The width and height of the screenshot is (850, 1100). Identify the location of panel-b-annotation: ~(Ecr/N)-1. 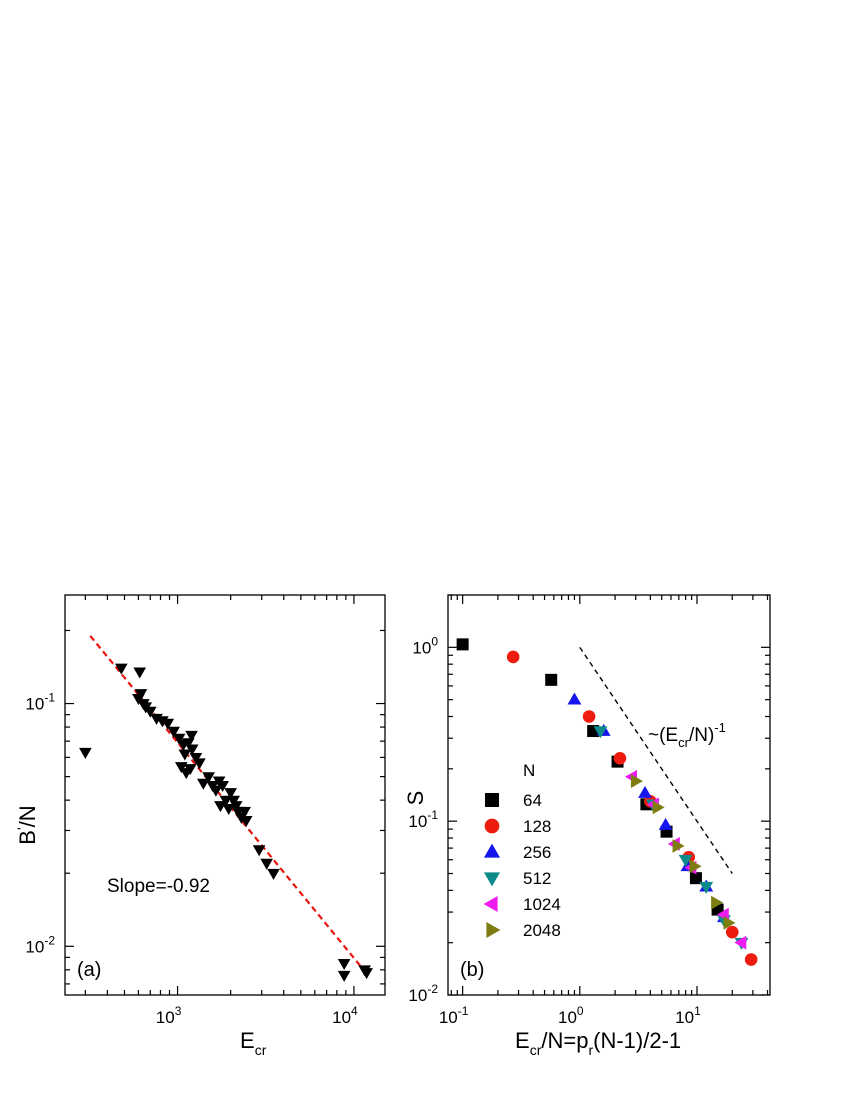
(687, 735).